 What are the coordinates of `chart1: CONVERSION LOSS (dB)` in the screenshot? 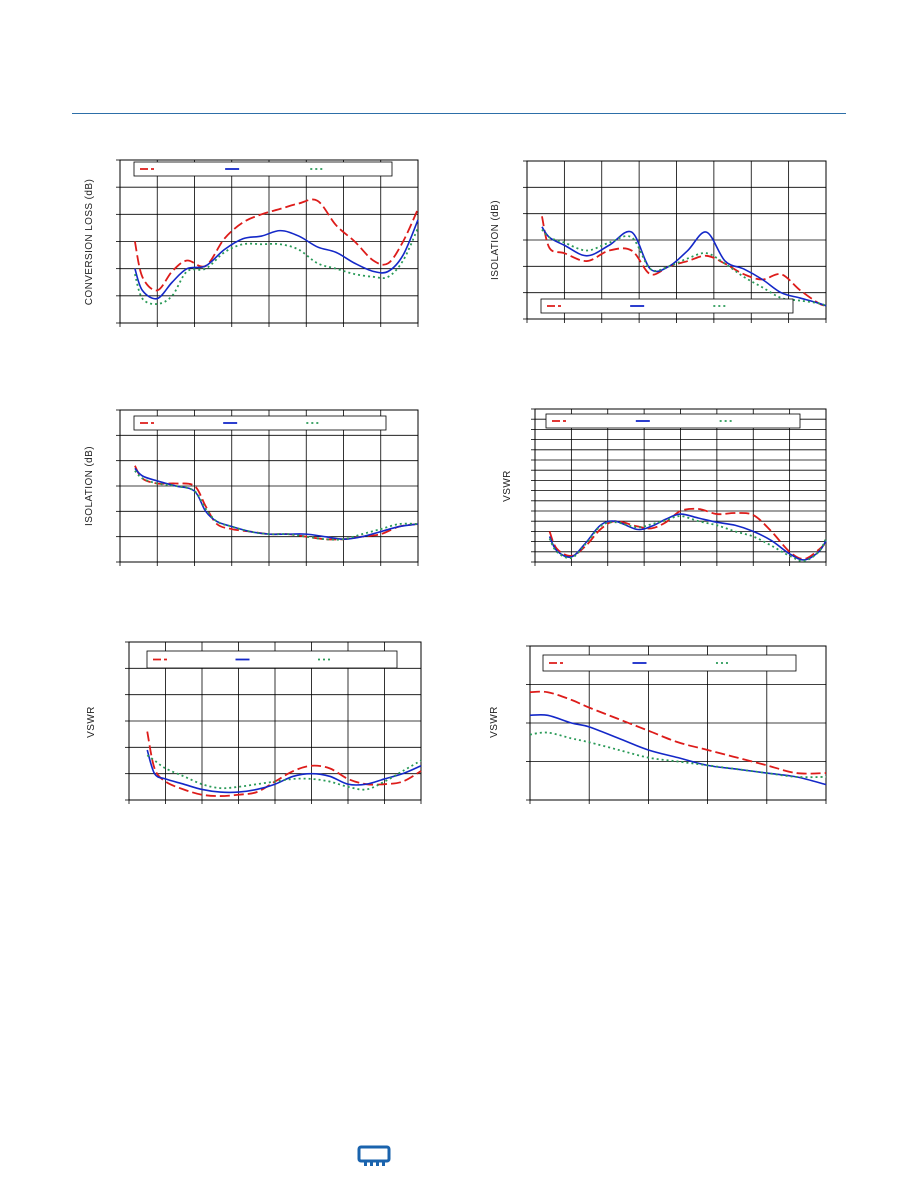 It's located at (251, 243).